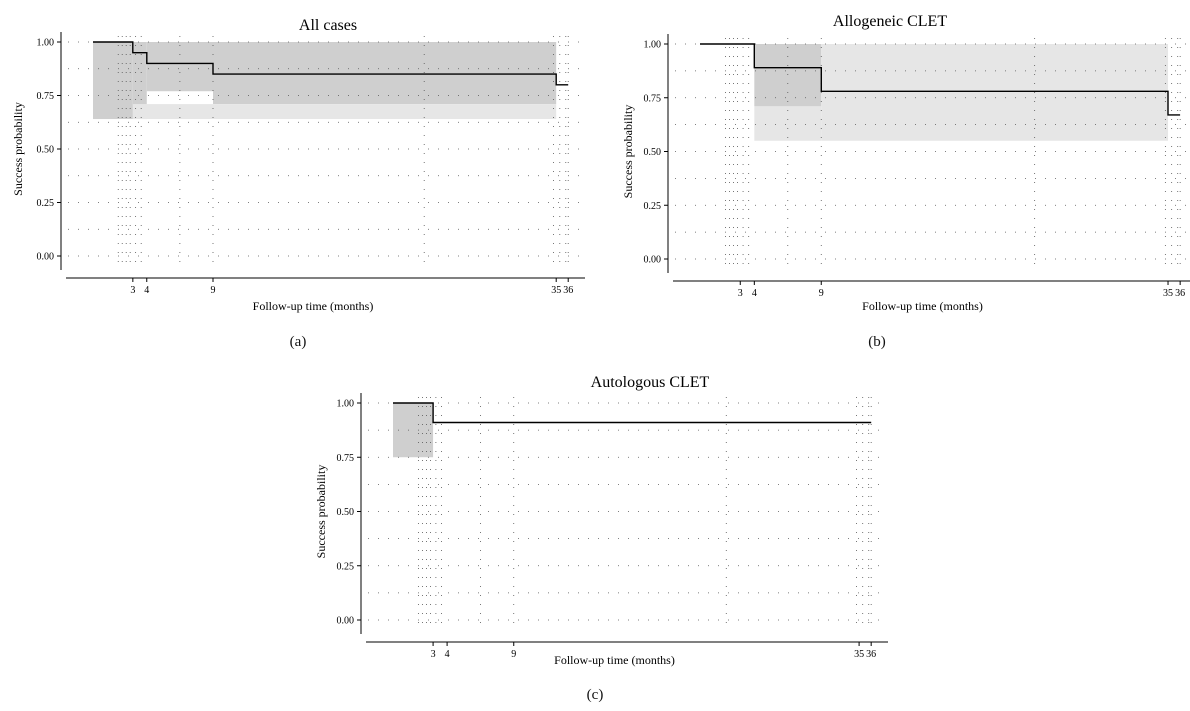 The height and width of the screenshot is (711, 1190). I want to click on panel-label-c: (c), so click(595, 695).